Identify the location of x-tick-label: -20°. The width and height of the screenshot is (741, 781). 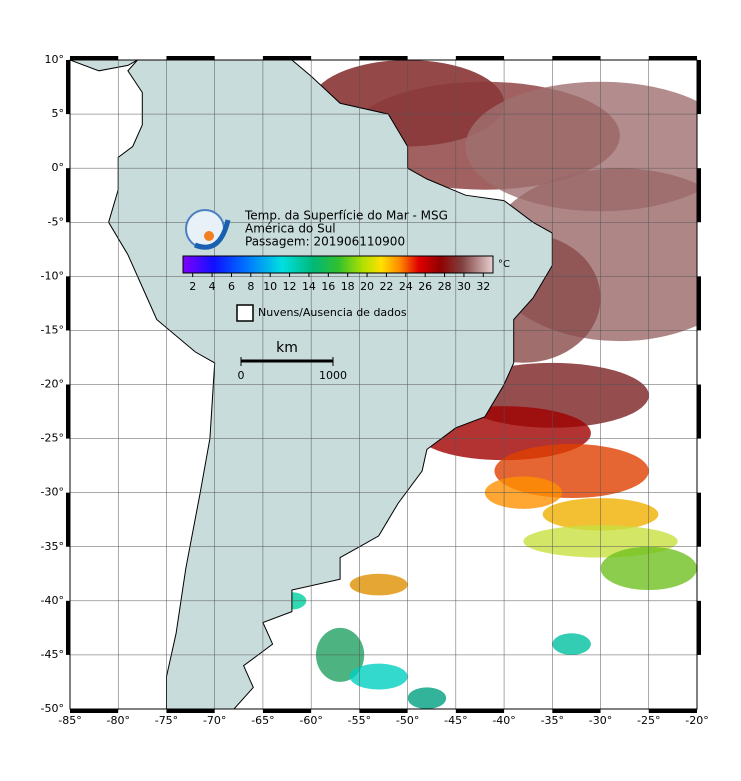
(696, 720).